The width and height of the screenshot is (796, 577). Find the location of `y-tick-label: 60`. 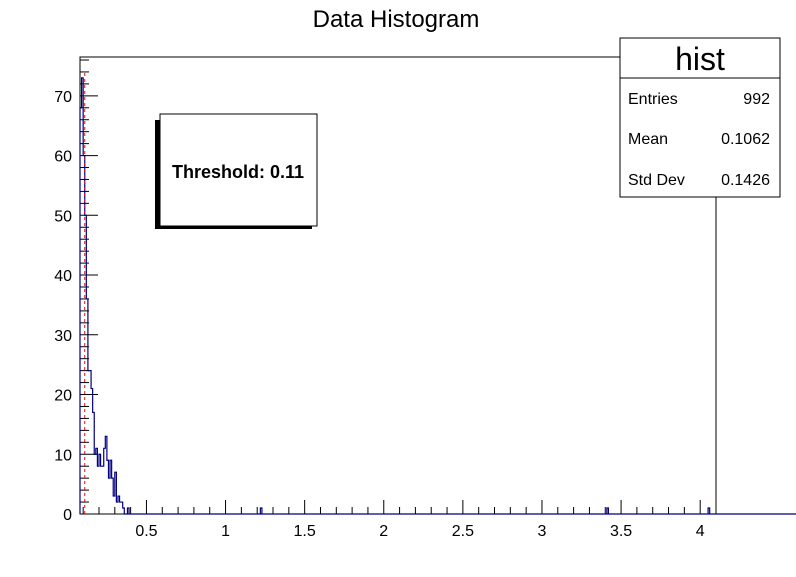

y-tick-label: 60 is located at coordinates (63, 157).